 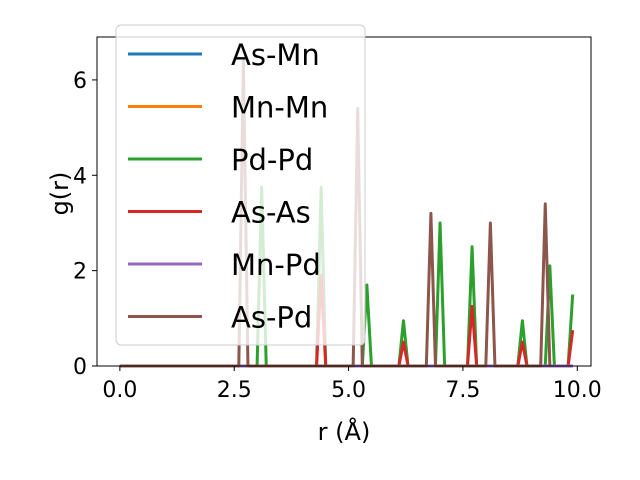 I want to click on legend-entry: As-Pd, so click(x=271, y=318).